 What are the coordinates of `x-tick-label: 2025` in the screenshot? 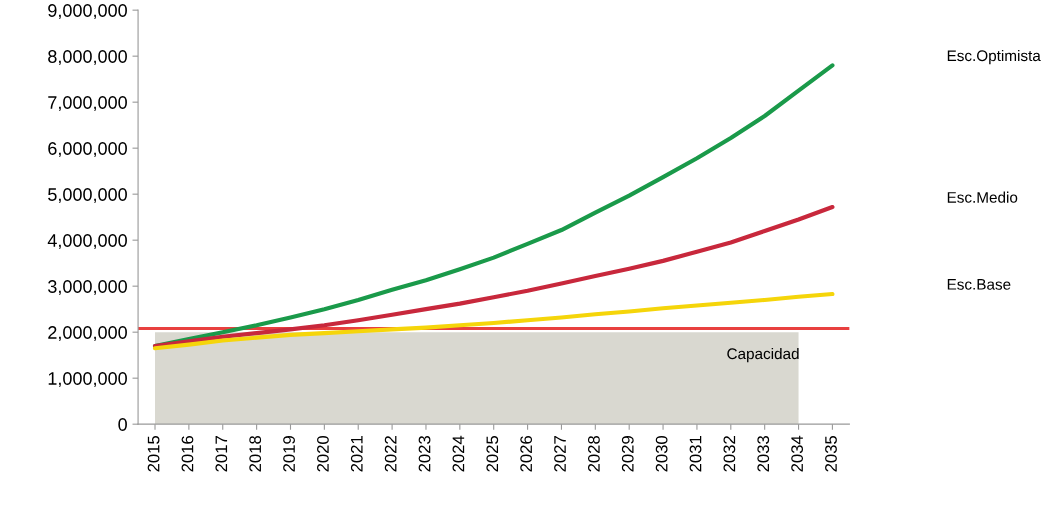 It's located at (492, 453).